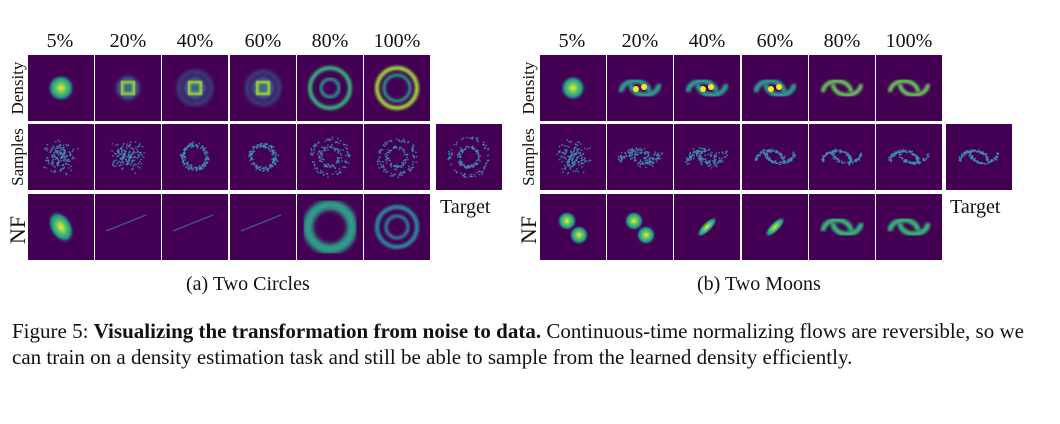  What do you see at coordinates (397, 41) in the screenshot?
I see `panel-a-pct-100: 100%` at bounding box center [397, 41].